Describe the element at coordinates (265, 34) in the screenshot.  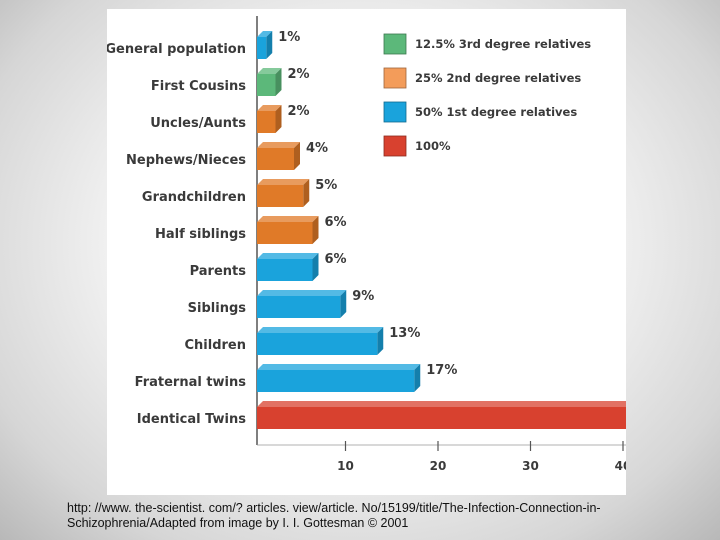
I see `bar-general-population-top` at that location.